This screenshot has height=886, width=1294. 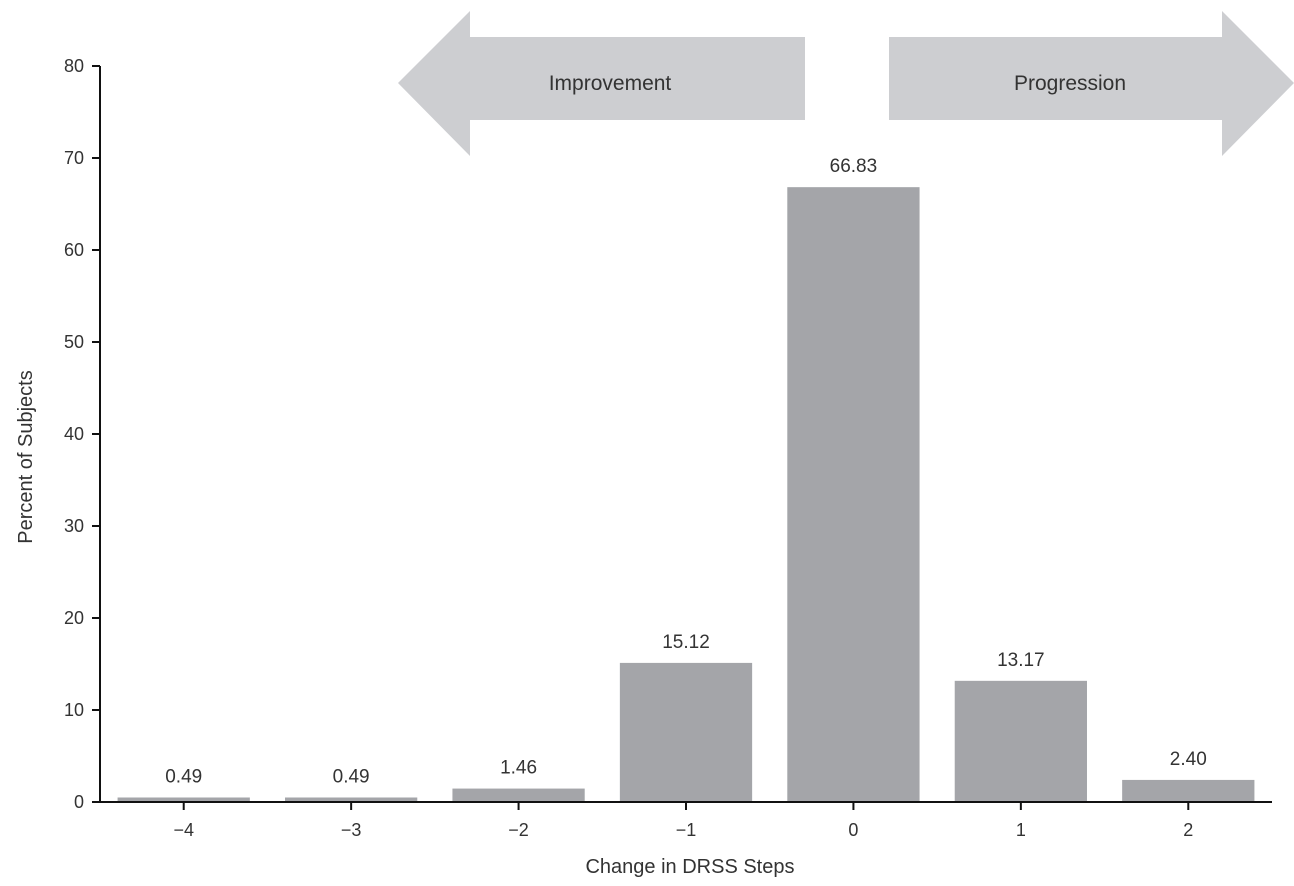 I want to click on bar-value-label: 1.46, so click(x=518, y=768).